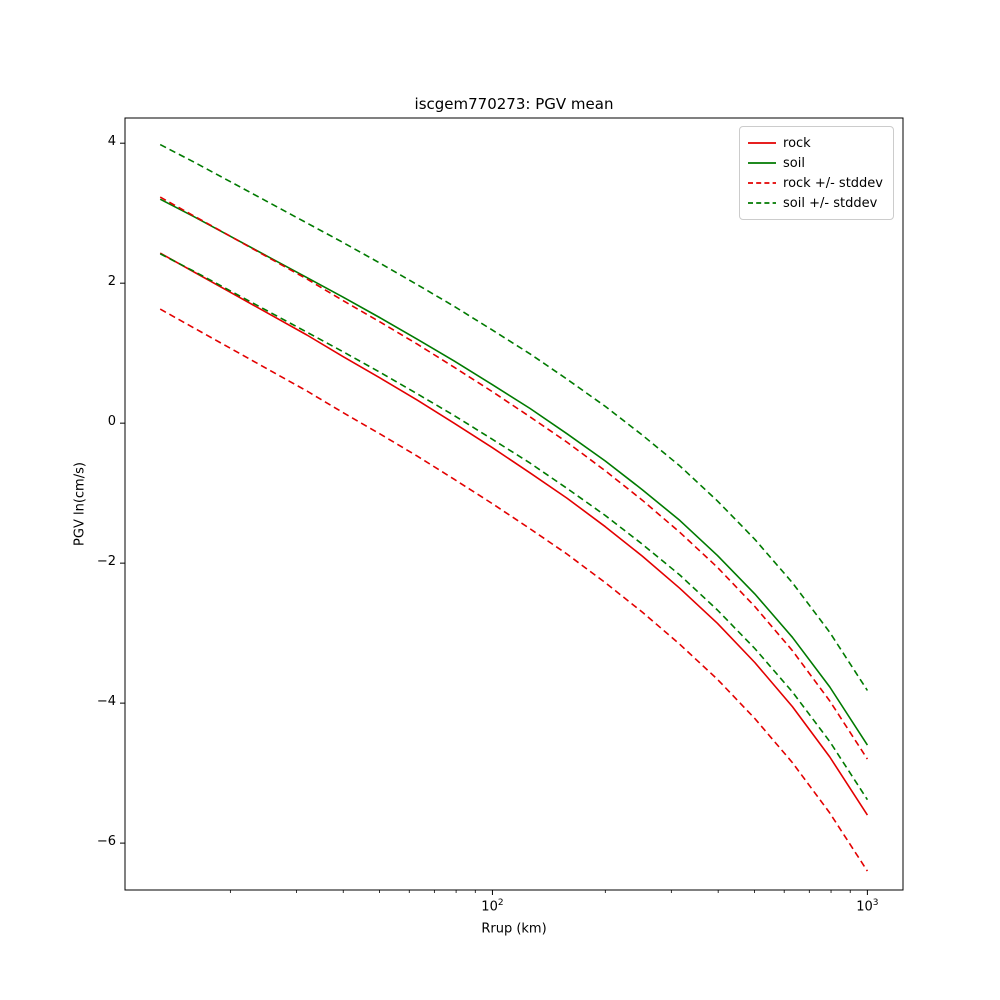  I want to click on x-tick-label: 10², so click(492, 906).